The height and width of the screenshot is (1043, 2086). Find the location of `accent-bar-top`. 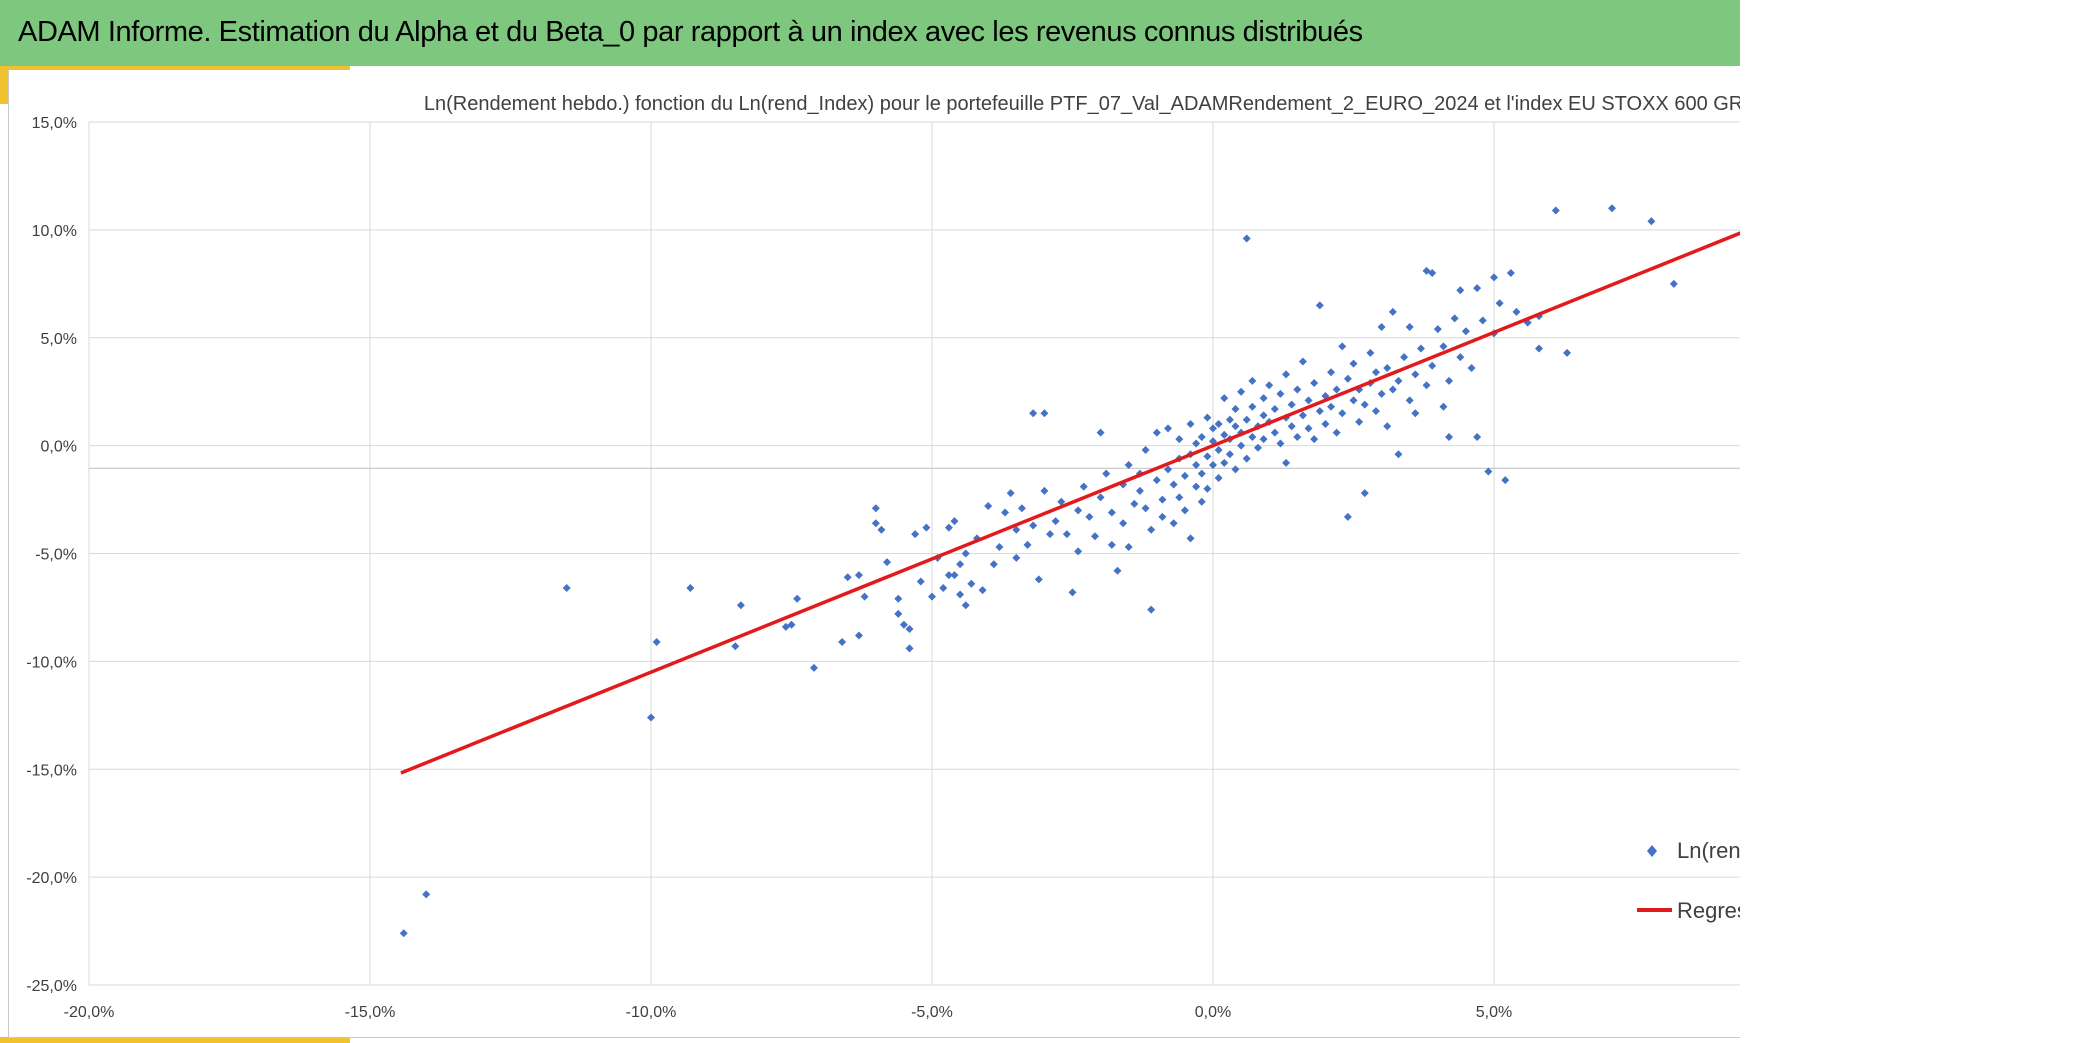

accent-bar-top is located at coordinates (175, 68).